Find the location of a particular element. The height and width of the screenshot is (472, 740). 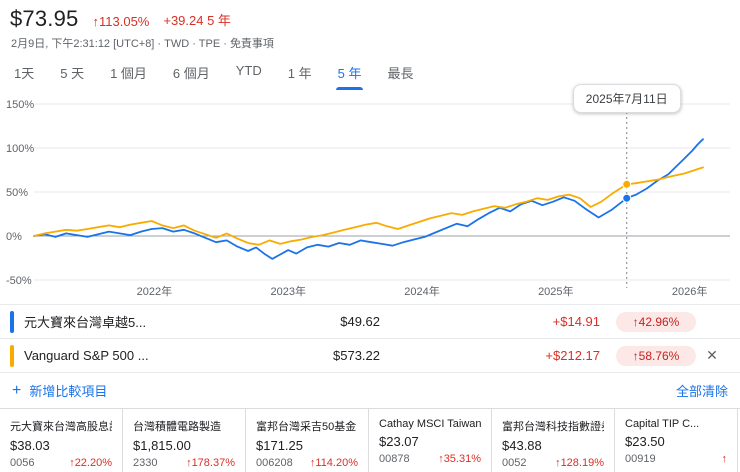

tab-1y: 1 年 is located at coordinates (299, 73).